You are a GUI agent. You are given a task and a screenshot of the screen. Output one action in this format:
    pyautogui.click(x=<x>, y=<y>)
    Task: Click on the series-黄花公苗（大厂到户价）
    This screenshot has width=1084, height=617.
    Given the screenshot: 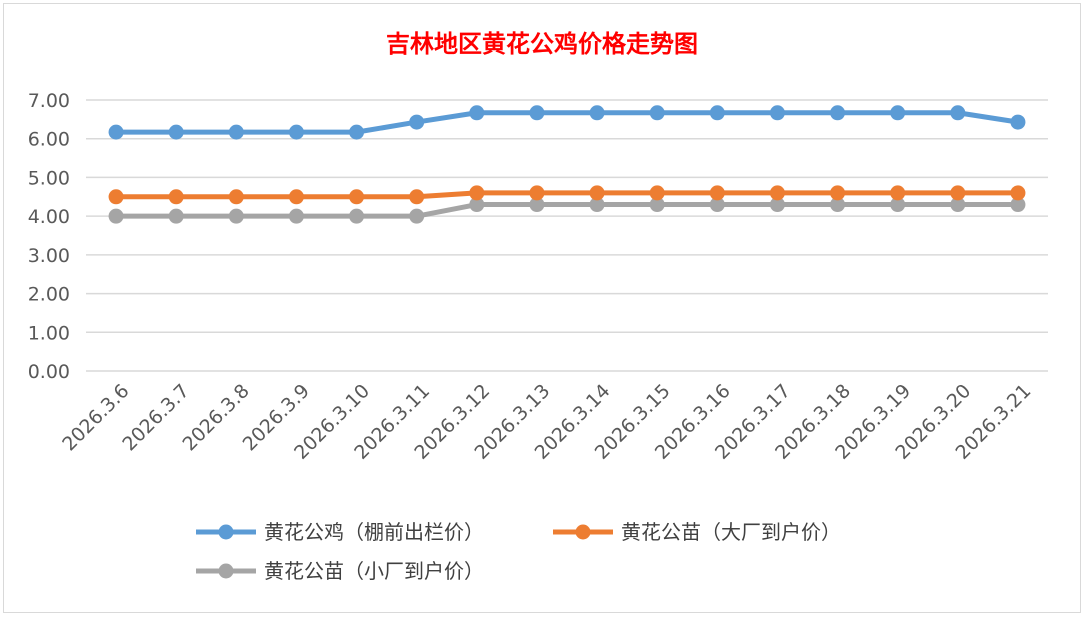 What is the action you would take?
    pyautogui.click(x=567, y=195)
    